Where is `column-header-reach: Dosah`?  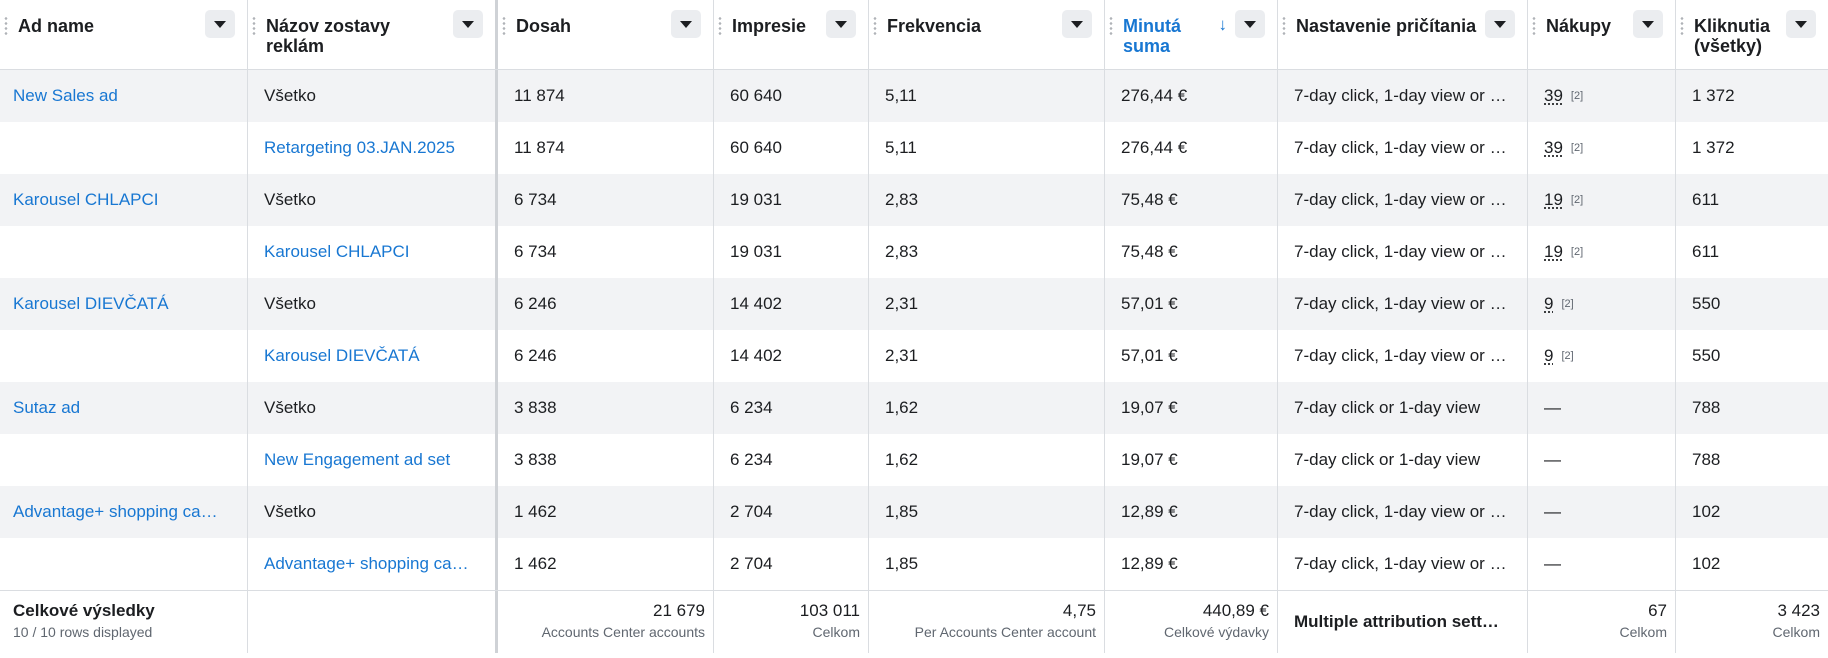 column-header-reach: Dosah is located at coordinates (606, 34).